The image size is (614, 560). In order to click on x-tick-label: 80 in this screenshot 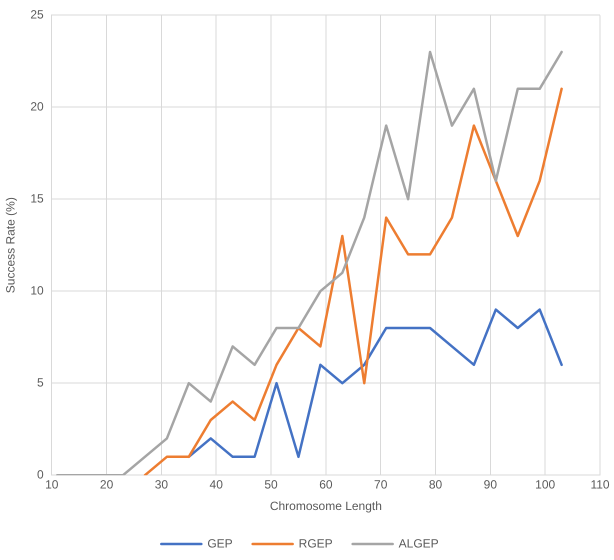, I will do `click(435, 485)`.